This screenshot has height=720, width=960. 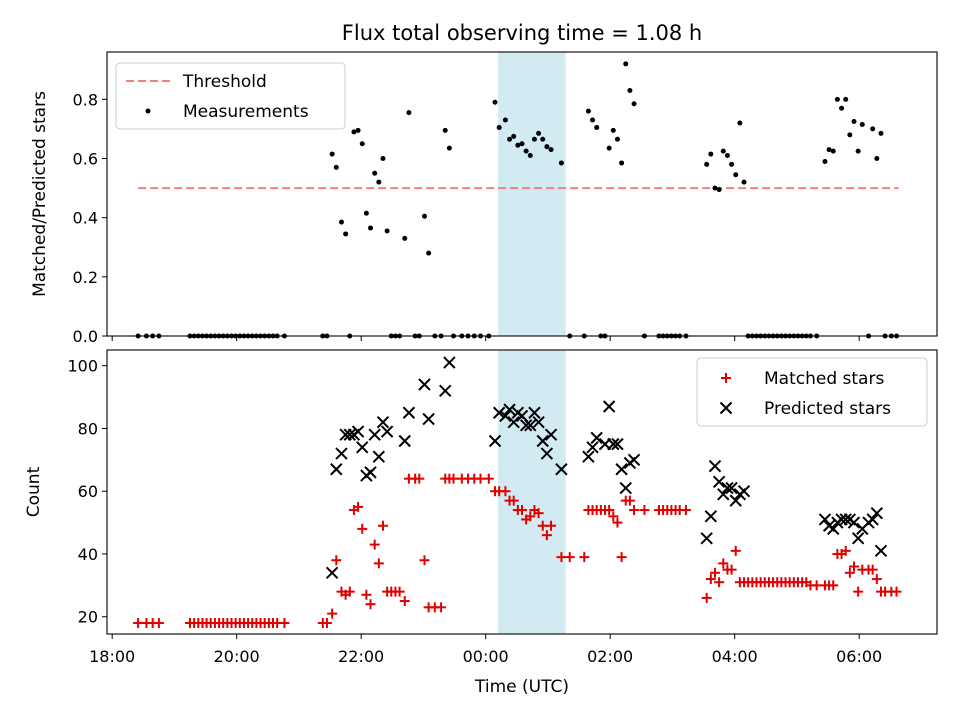 What do you see at coordinates (34, 491) in the screenshot?
I see `count-y-axis-label: Count` at bounding box center [34, 491].